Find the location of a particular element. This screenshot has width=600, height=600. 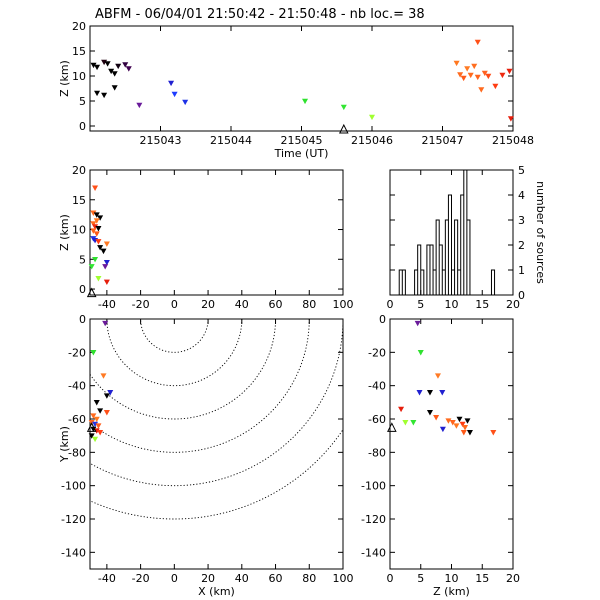

x-tick-label: 215046 is located at coordinates (372, 140).